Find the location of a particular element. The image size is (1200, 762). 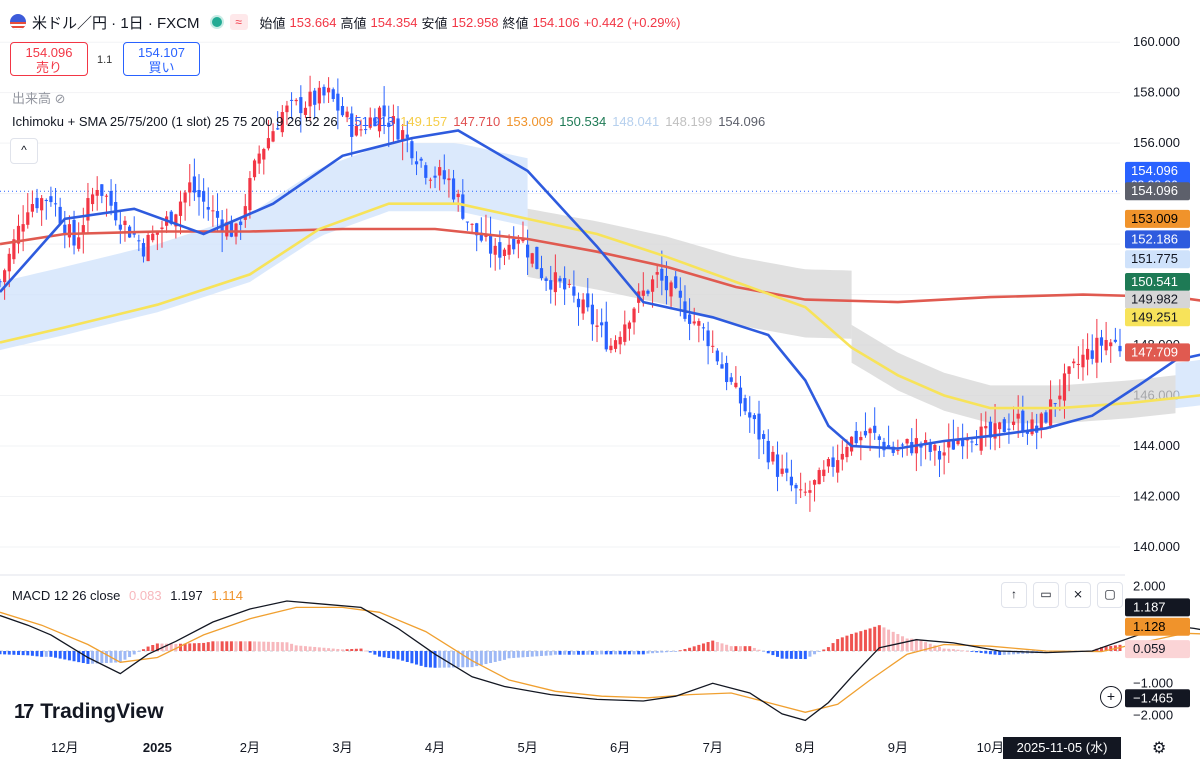

price-label: 151.775 is located at coordinates (1154, 258).